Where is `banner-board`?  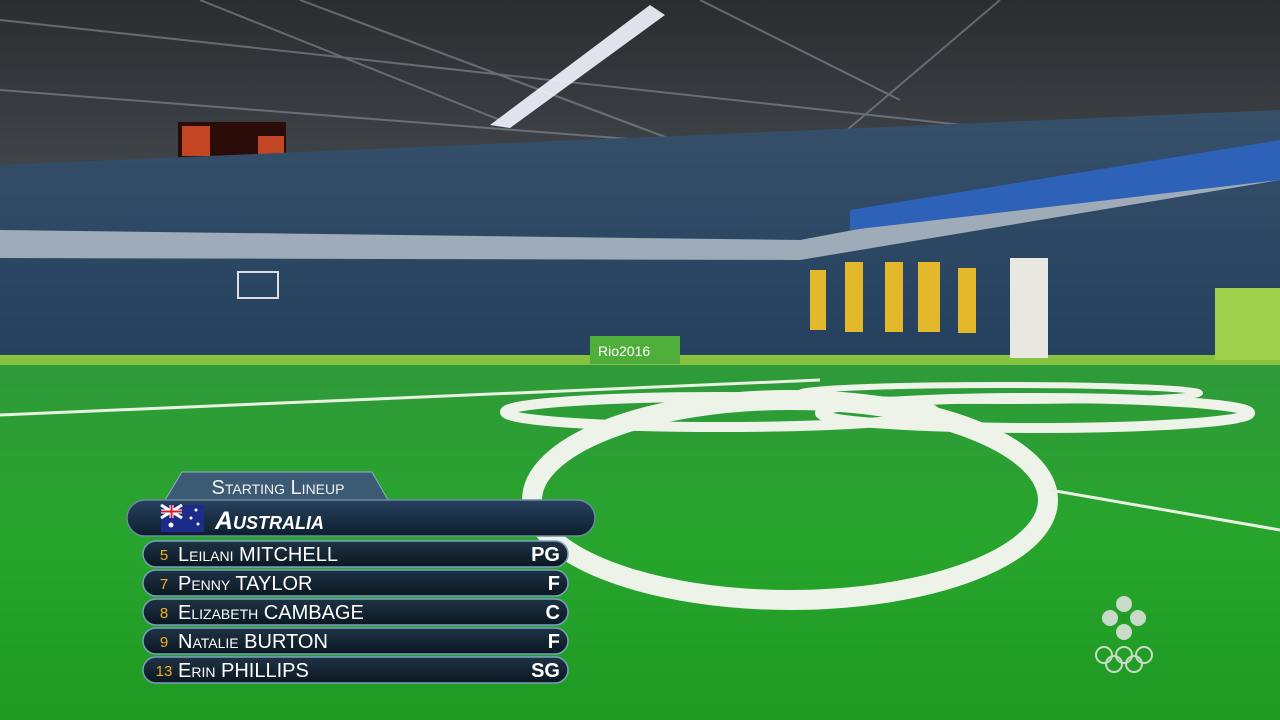 banner-board is located at coordinates (635, 350).